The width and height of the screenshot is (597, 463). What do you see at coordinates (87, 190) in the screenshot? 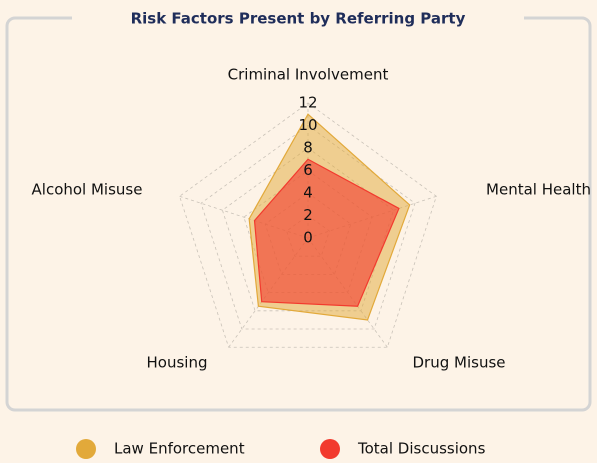
I see `axis-label: Alcohol Misuse` at bounding box center [87, 190].